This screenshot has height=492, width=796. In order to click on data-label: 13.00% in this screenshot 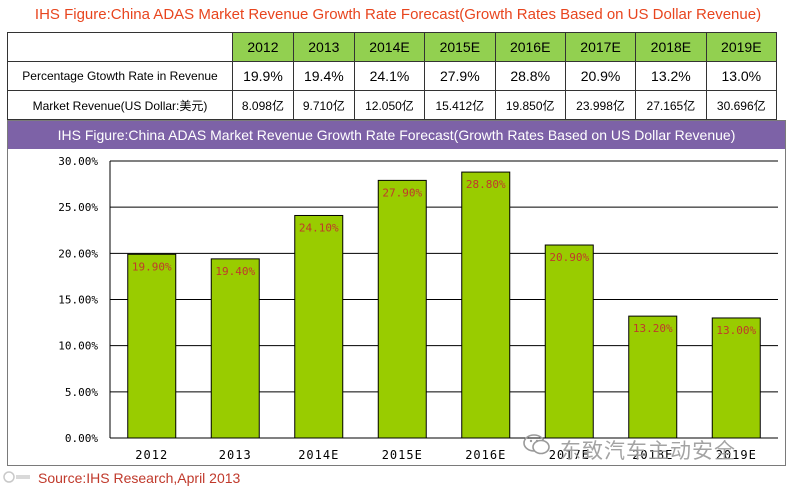, I will do `click(736, 330)`.